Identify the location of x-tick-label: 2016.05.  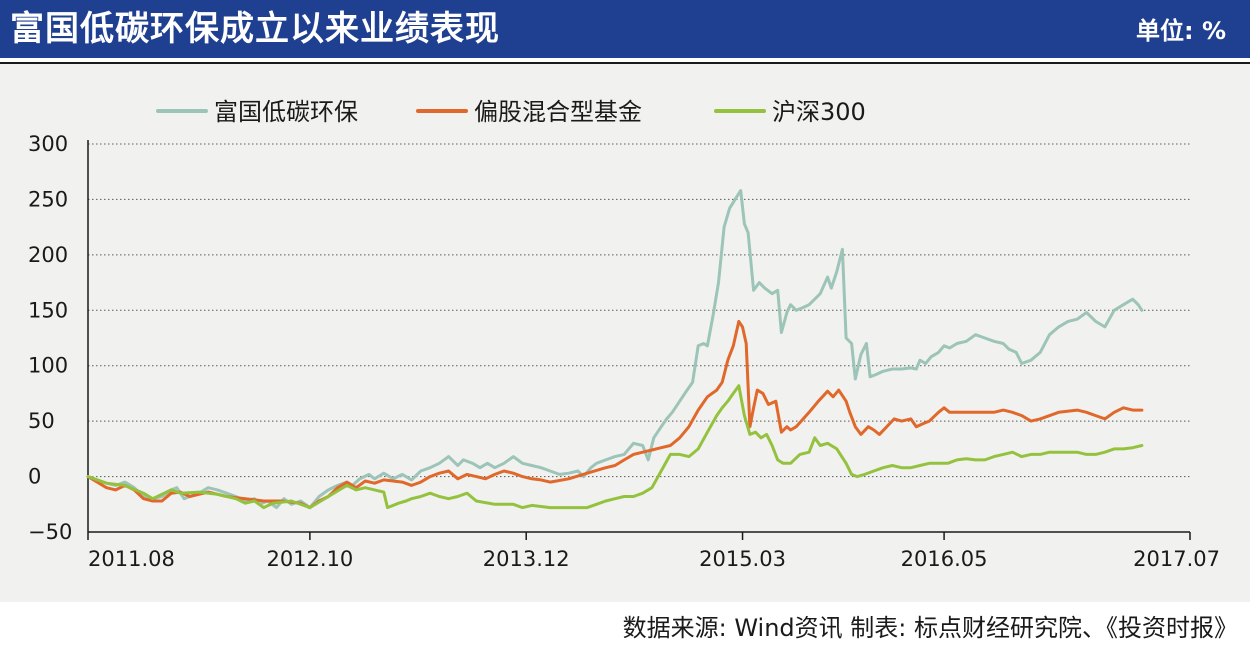
(944, 559).